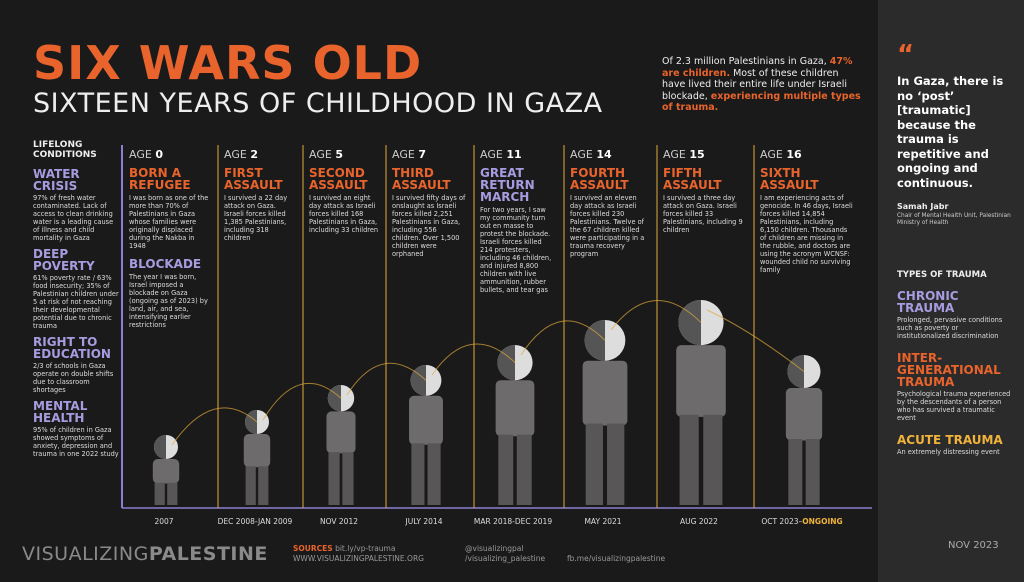 This screenshot has height=582, width=1024. I want to click on date-text: NOV 2012, so click(339, 521).